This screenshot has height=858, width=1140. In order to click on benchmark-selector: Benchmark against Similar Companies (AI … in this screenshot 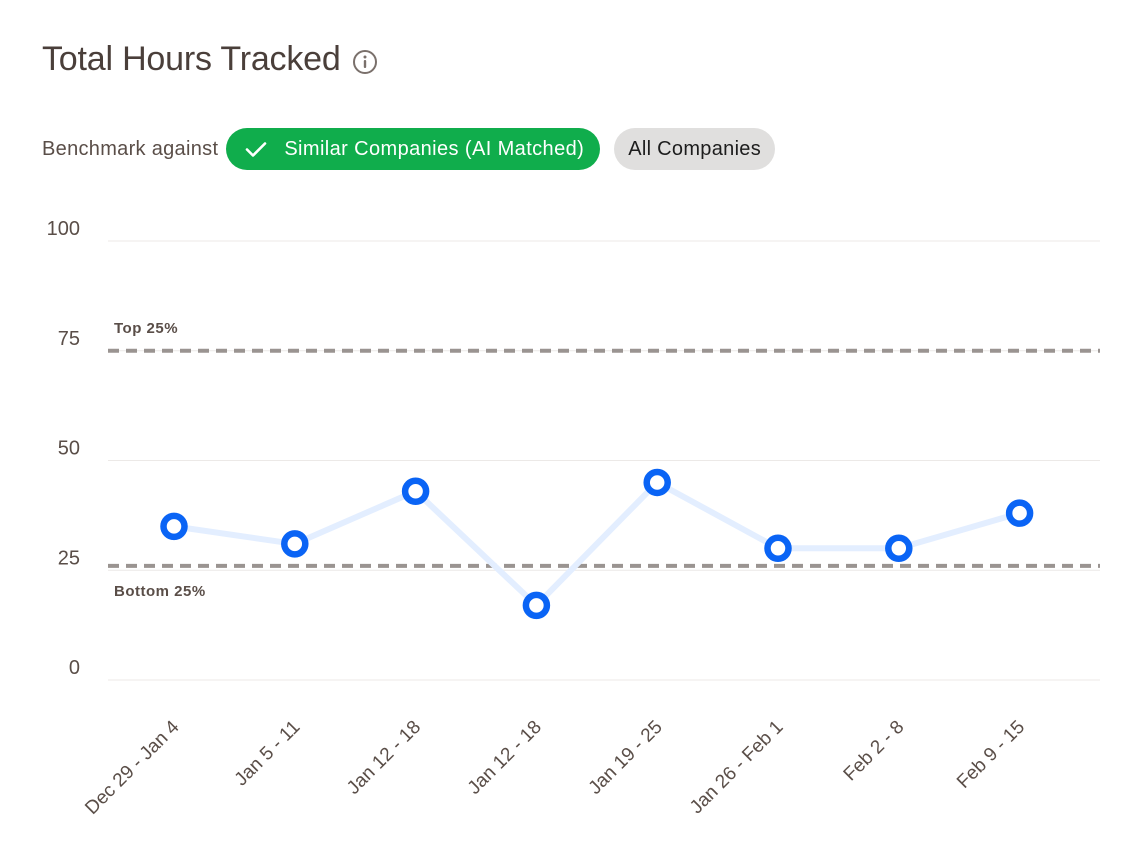, I will do `click(409, 149)`.